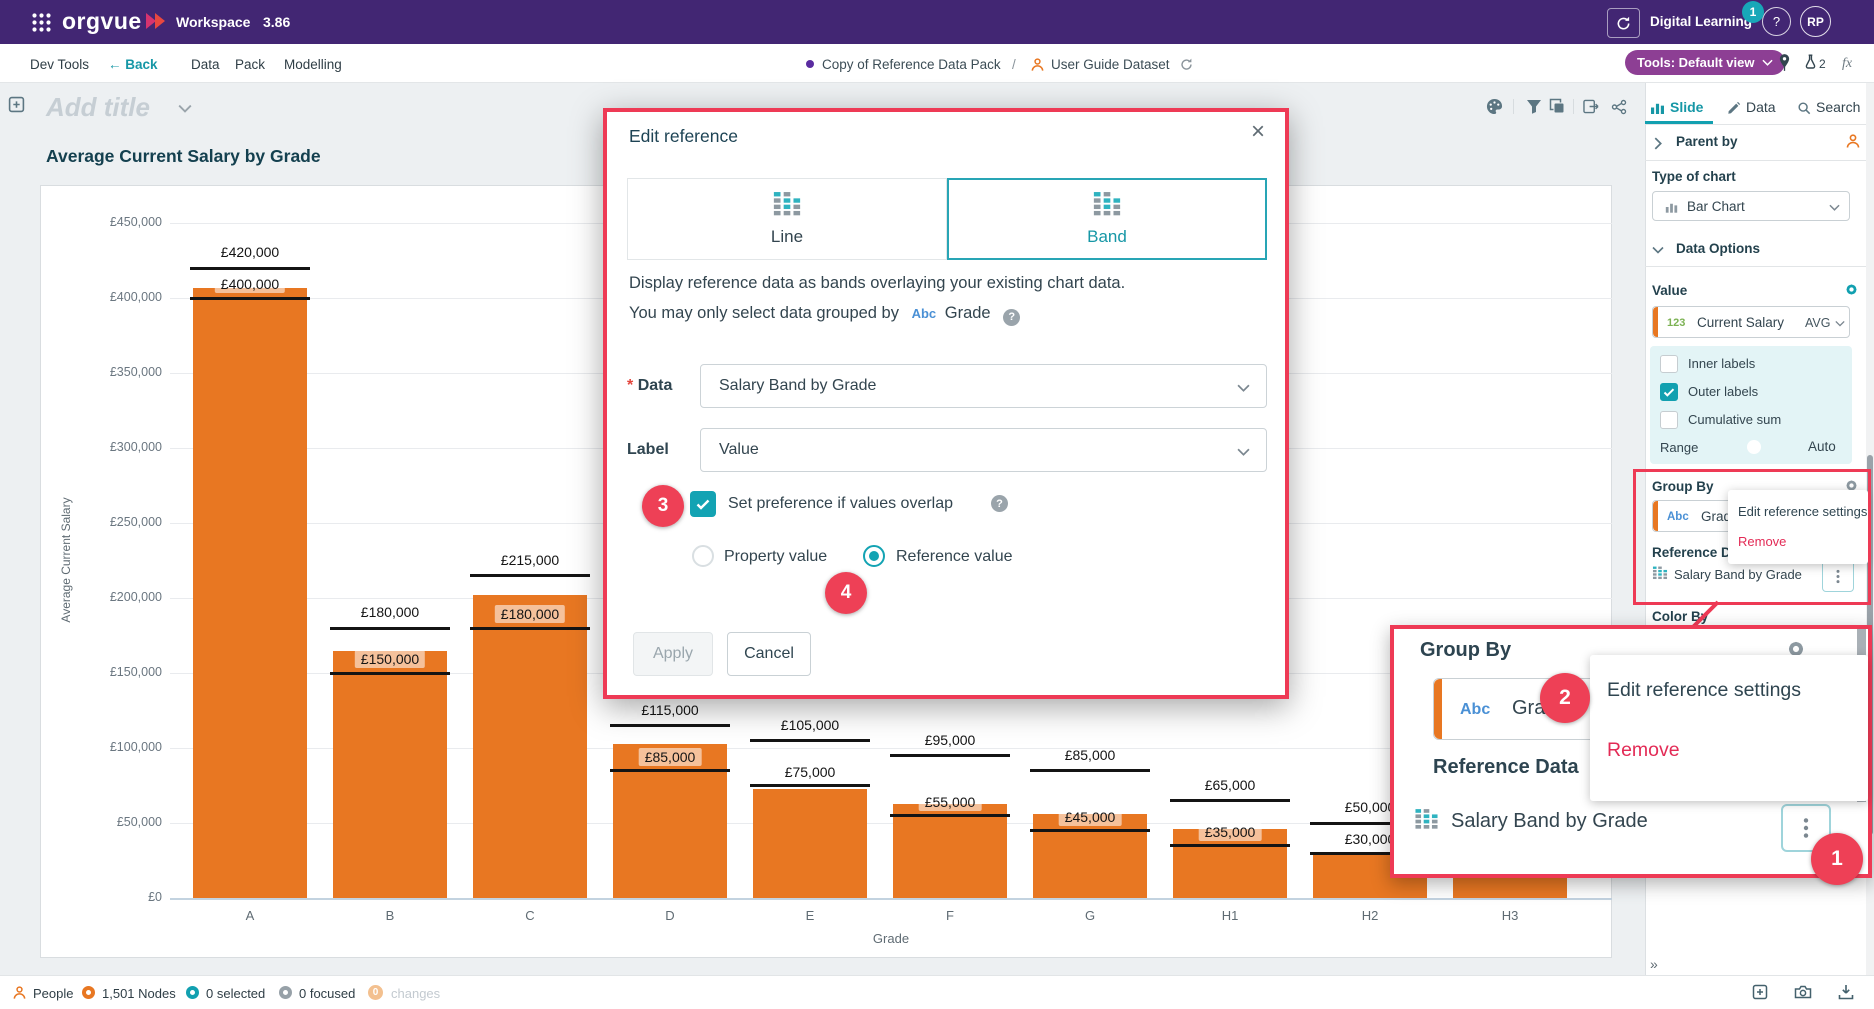  I want to click on dataset-refresh-icon, so click(1186, 64).